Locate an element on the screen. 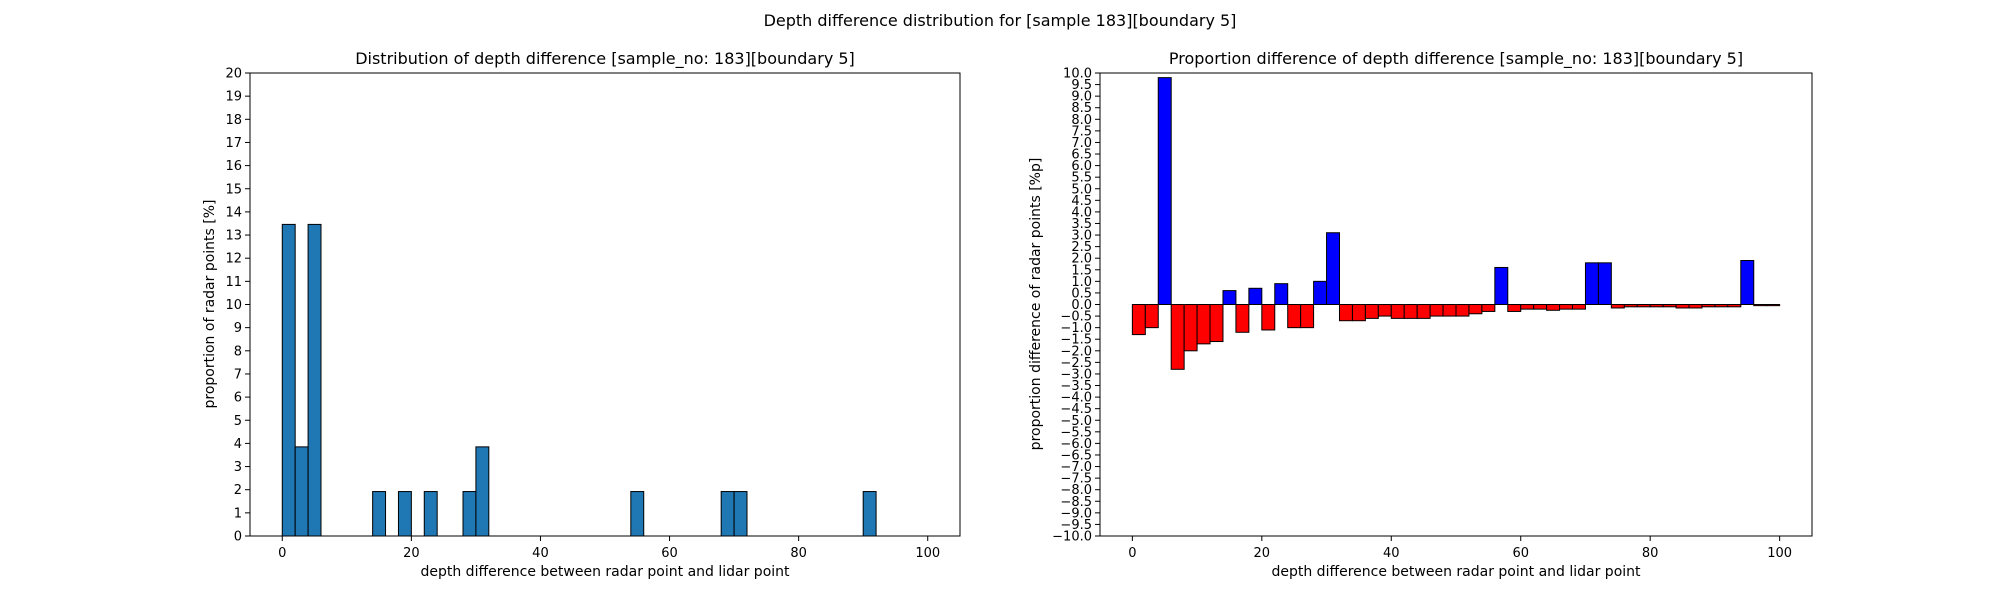 This screenshot has width=2000, height=600. y-tick-label: −8.5 is located at coordinates (1076, 502).